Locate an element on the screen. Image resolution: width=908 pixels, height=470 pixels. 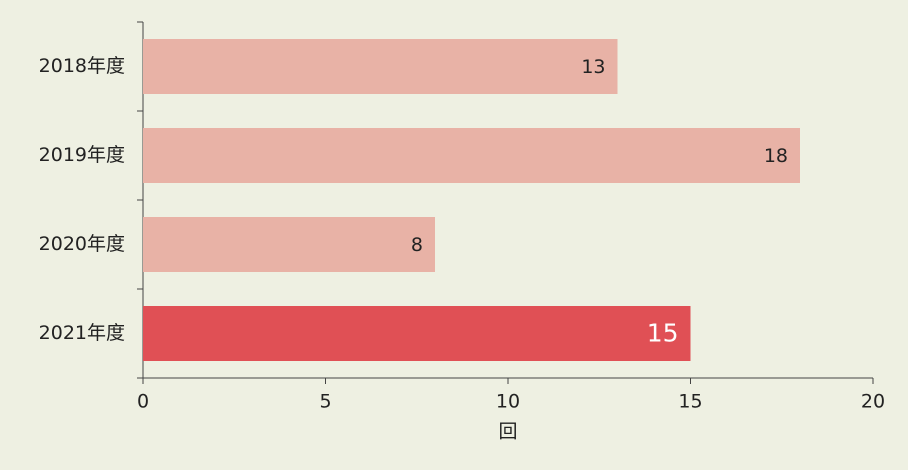
y-tick-label: 2019年度 is located at coordinates (82, 155).